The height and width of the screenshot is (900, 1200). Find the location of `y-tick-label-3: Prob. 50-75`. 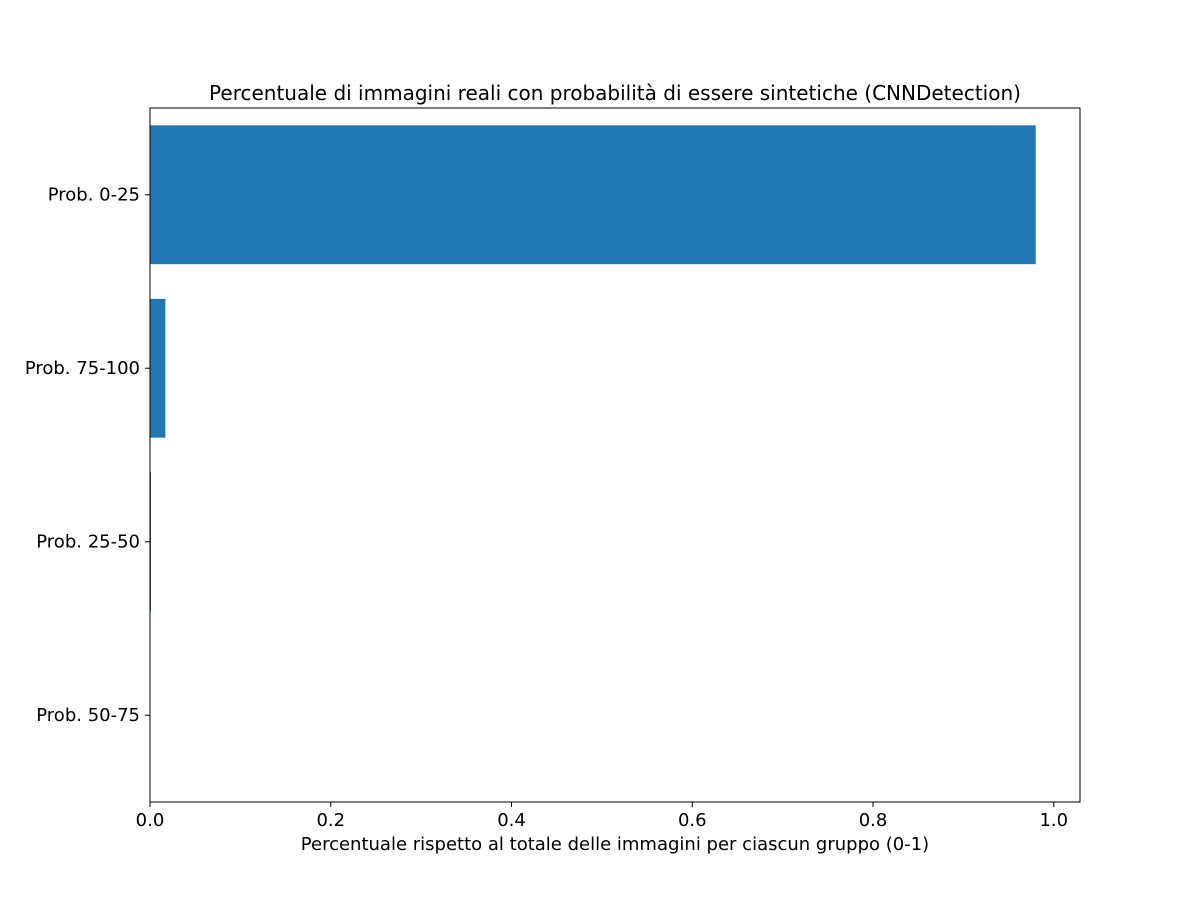

y-tick-label-3: Prob. 50-75 is located at coordinates (88, 715).